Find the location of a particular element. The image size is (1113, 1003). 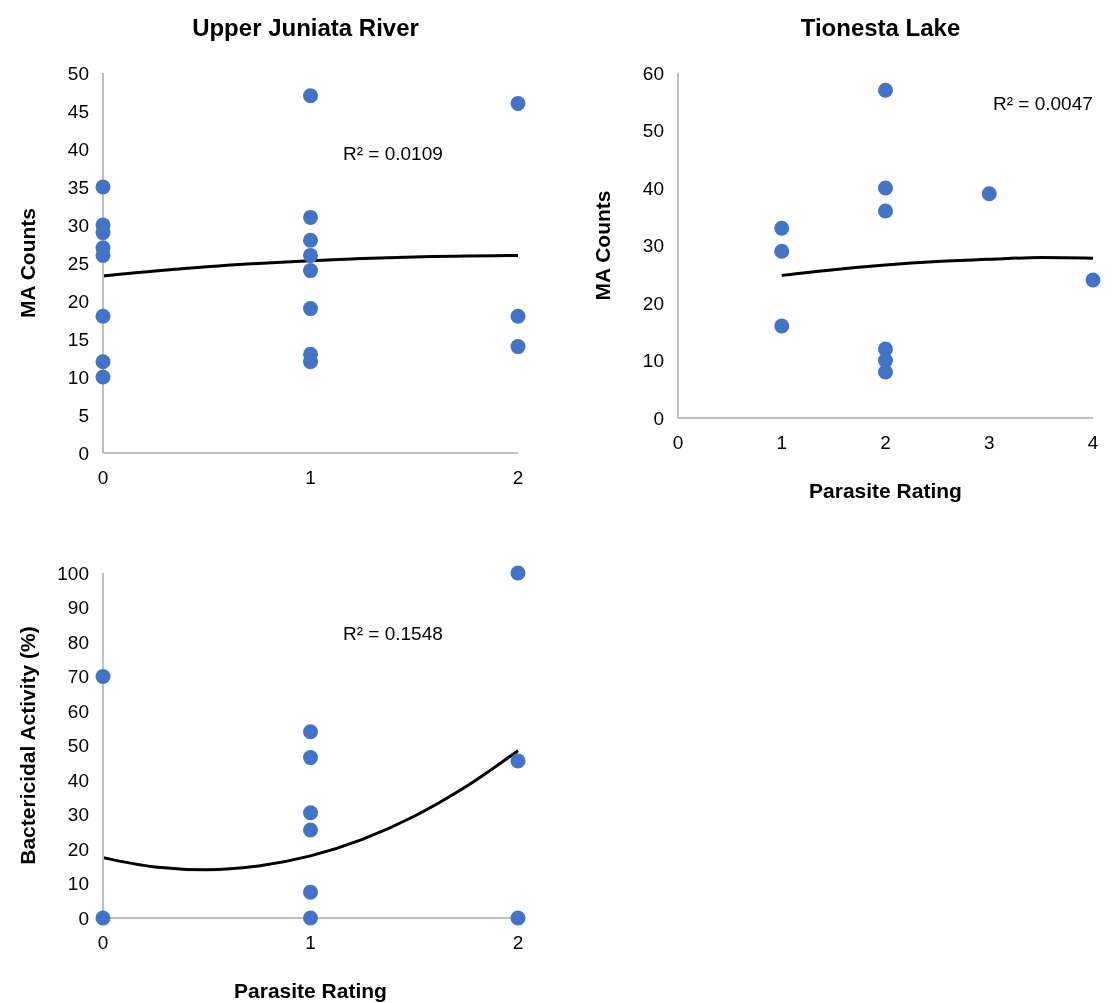

x-tick-label: 3 is located at coordinates (989, 443).